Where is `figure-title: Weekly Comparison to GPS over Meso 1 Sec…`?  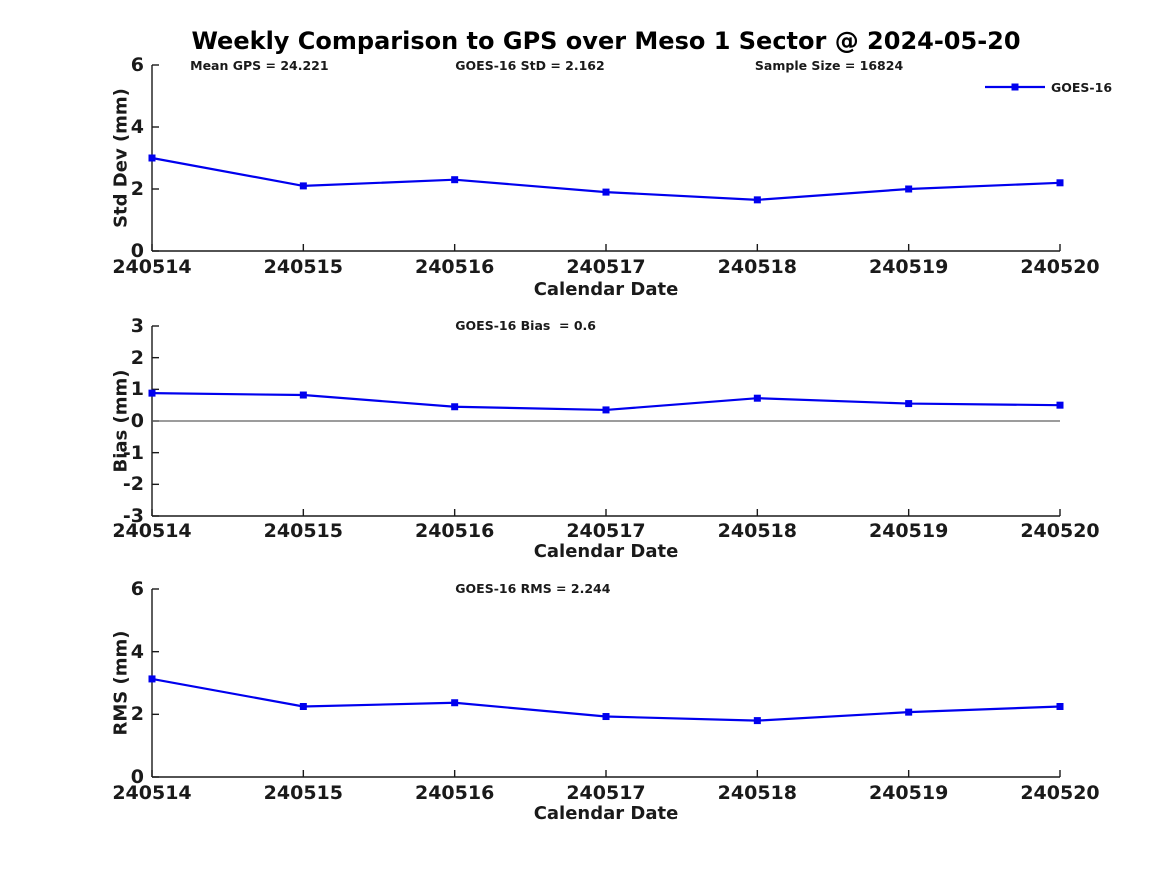 figure-title: Weekly Comparison to GPS over Meso 1 Sec… is located at coordinates (606, 41).